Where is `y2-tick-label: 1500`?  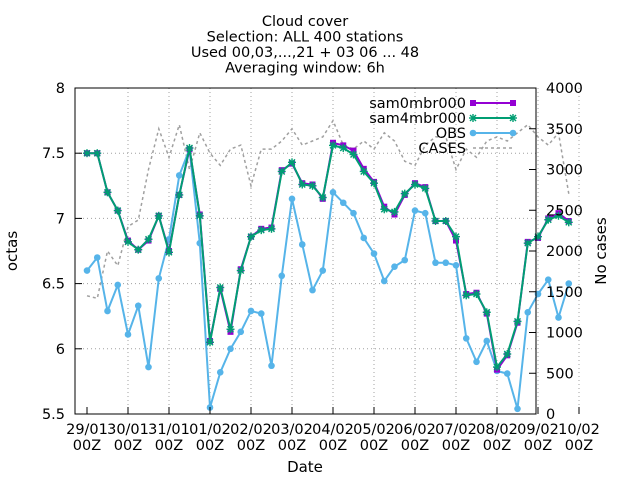
y2-tick-label: 1500 is located at coordinates (564, 293).